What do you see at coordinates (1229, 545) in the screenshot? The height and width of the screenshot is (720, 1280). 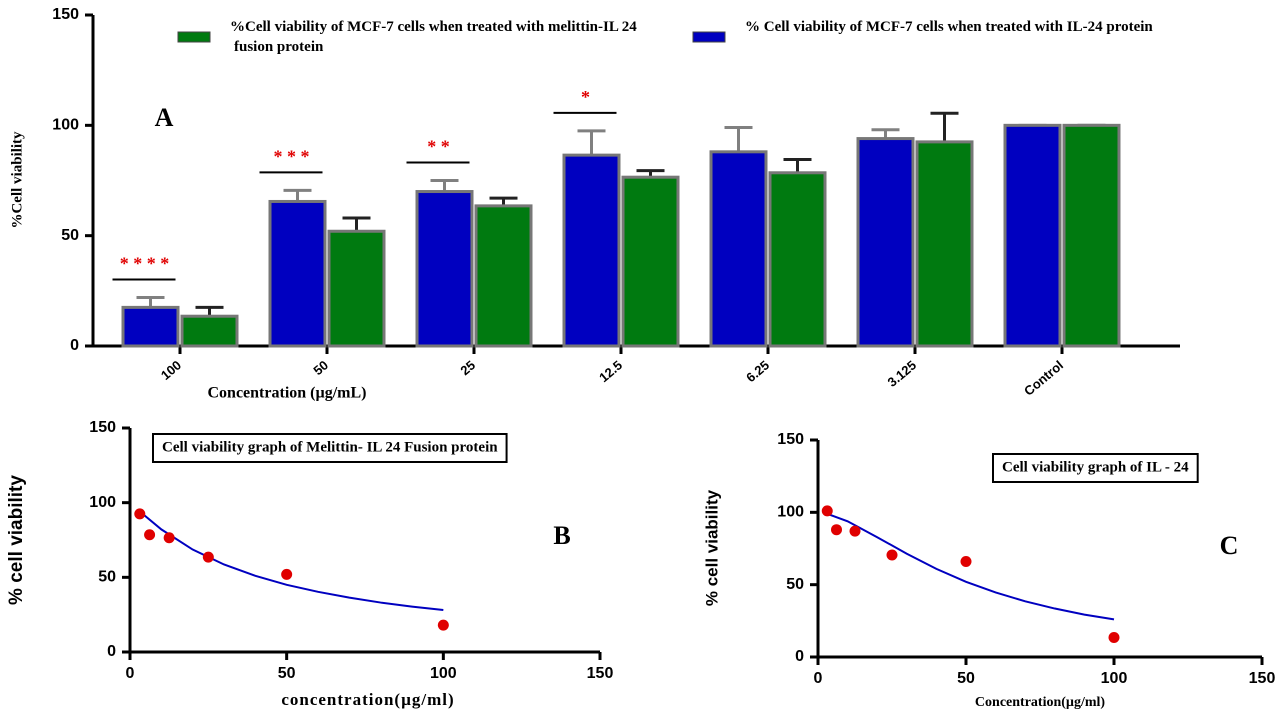 I see `panel-letter: C` at bounding box center [1229, 545].